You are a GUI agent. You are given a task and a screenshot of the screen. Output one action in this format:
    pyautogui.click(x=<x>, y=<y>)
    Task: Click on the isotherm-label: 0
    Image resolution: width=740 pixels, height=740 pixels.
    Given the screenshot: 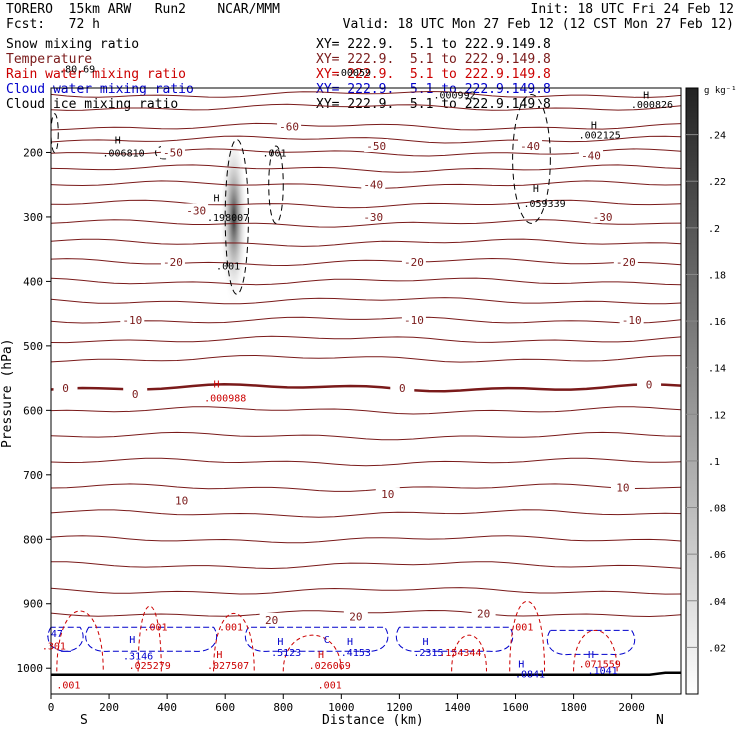 What is the action you would take?
    pyautogui.click(x=135, y=394)
    